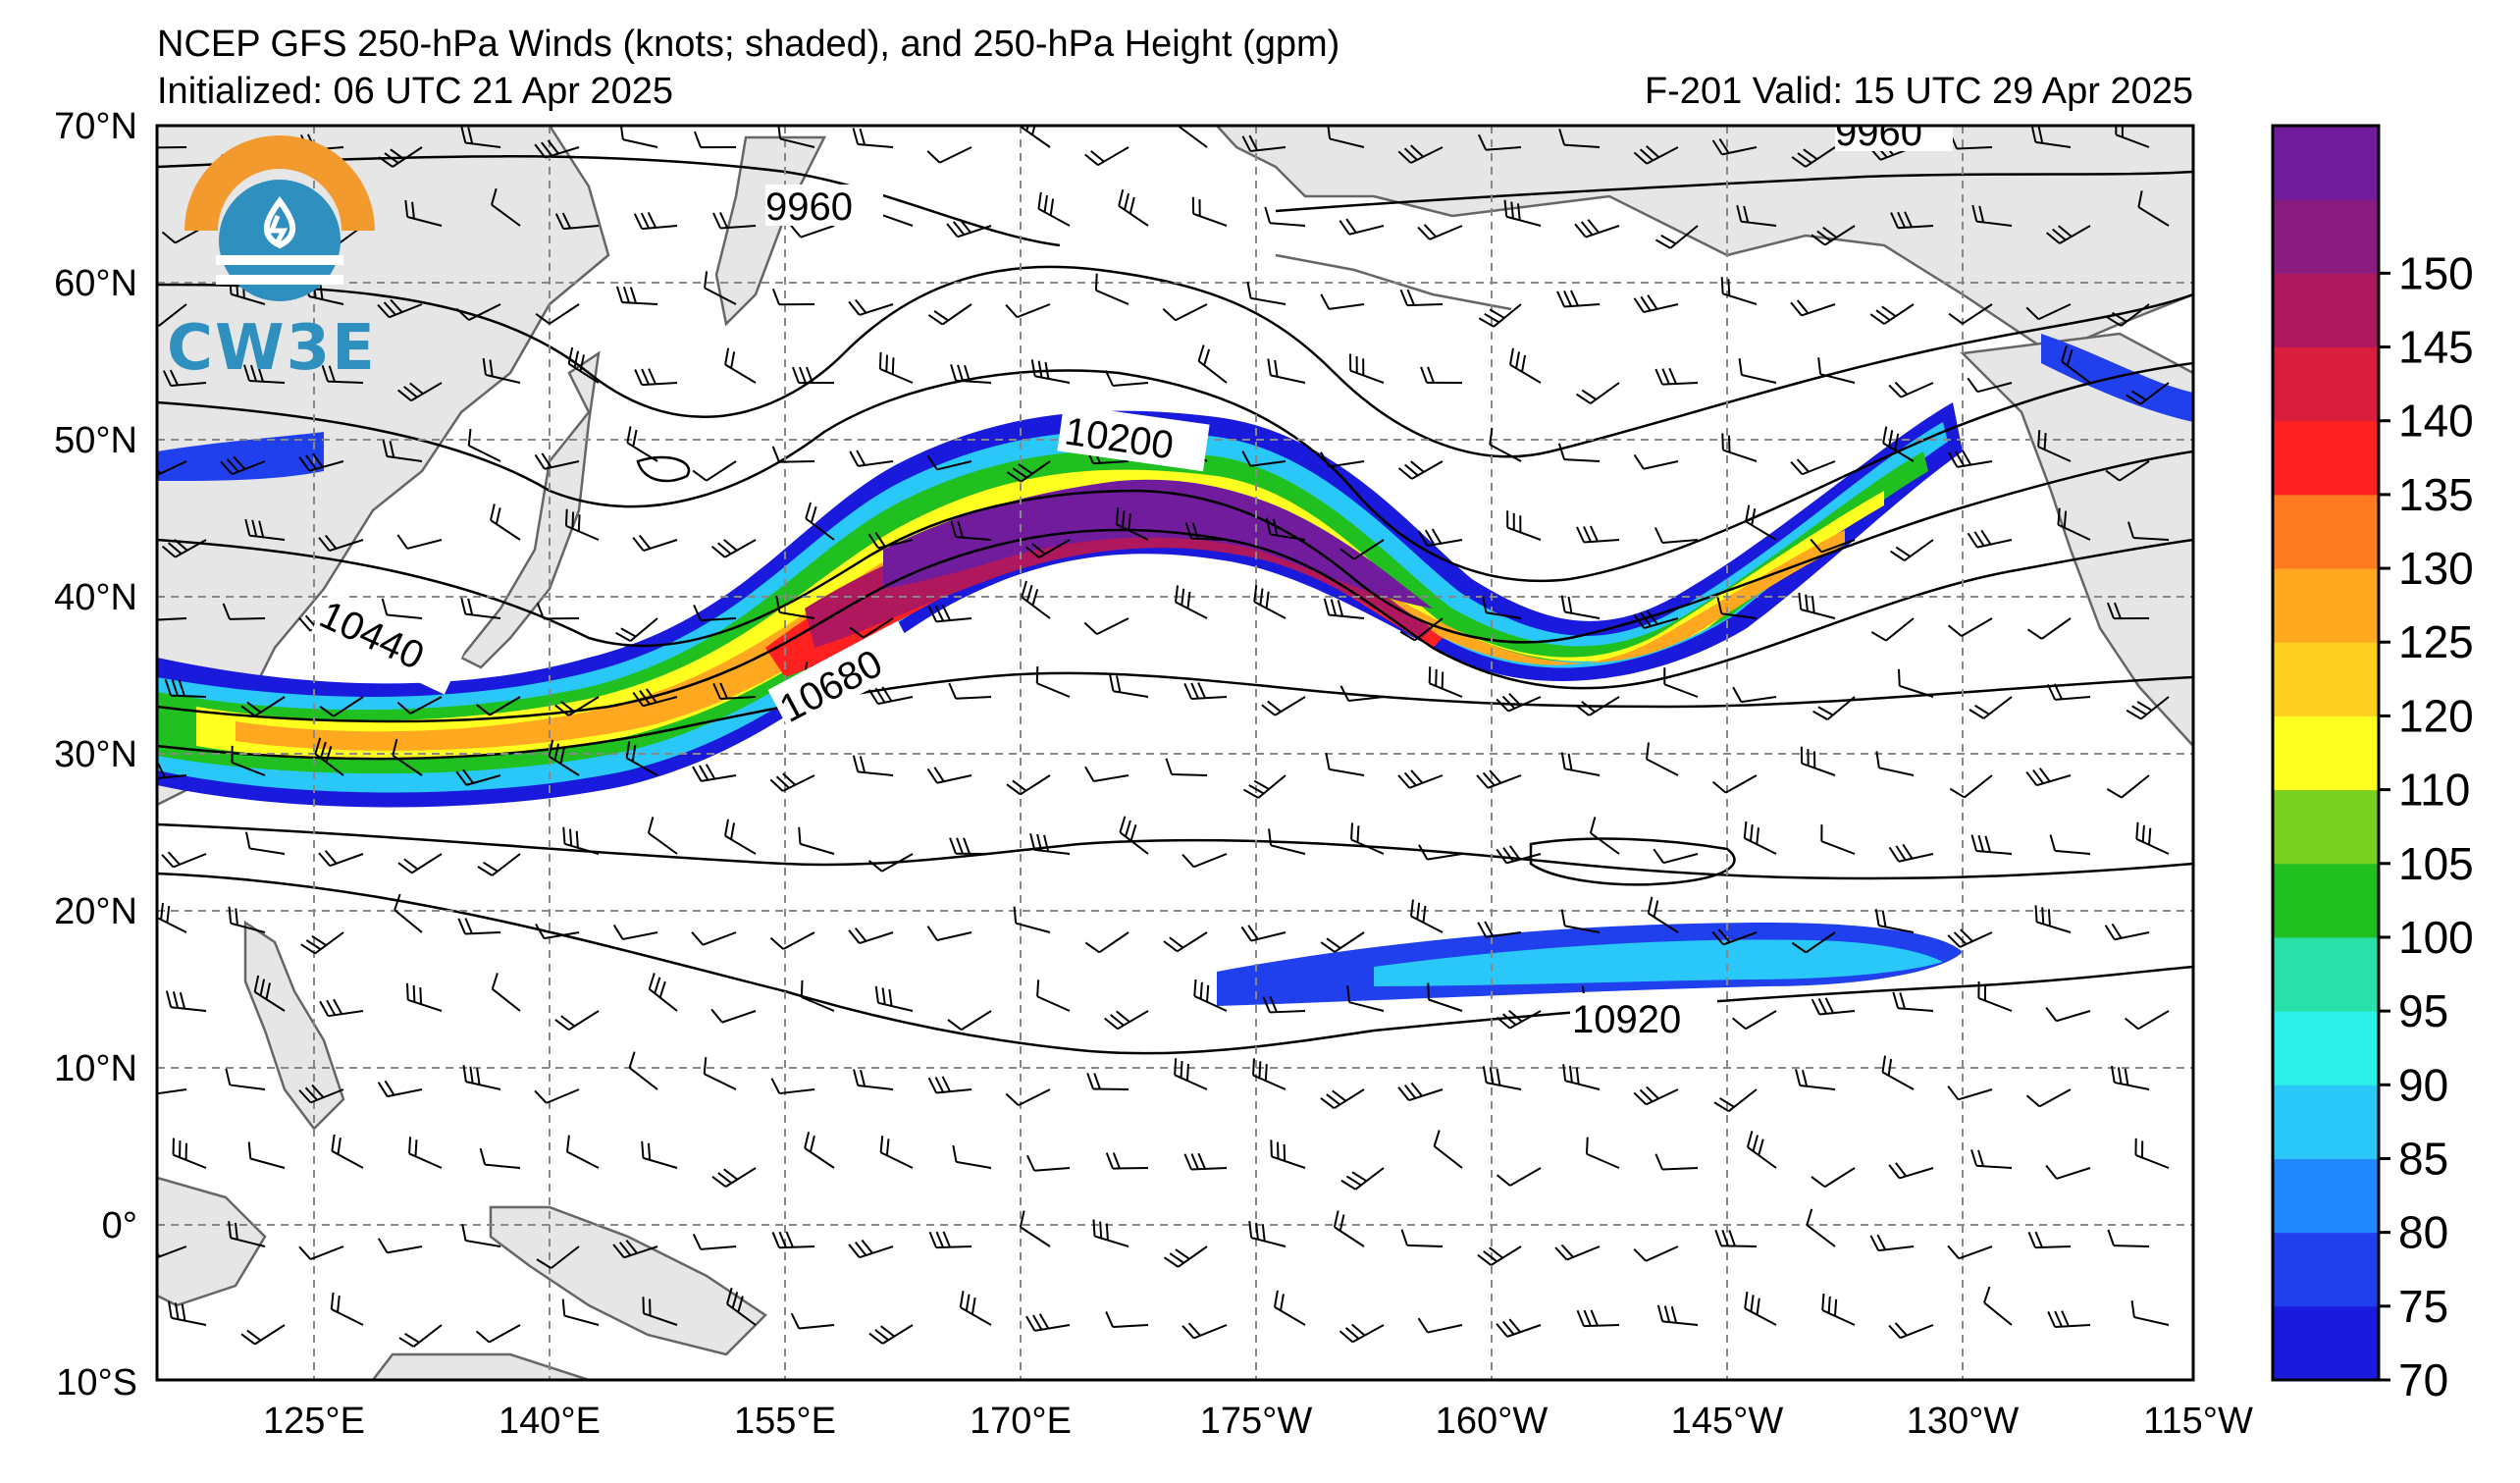 The height and width of the screenshot is (1483, 2520). I want to click on lon-label-170e: 170°E, so click(1021, 1422).